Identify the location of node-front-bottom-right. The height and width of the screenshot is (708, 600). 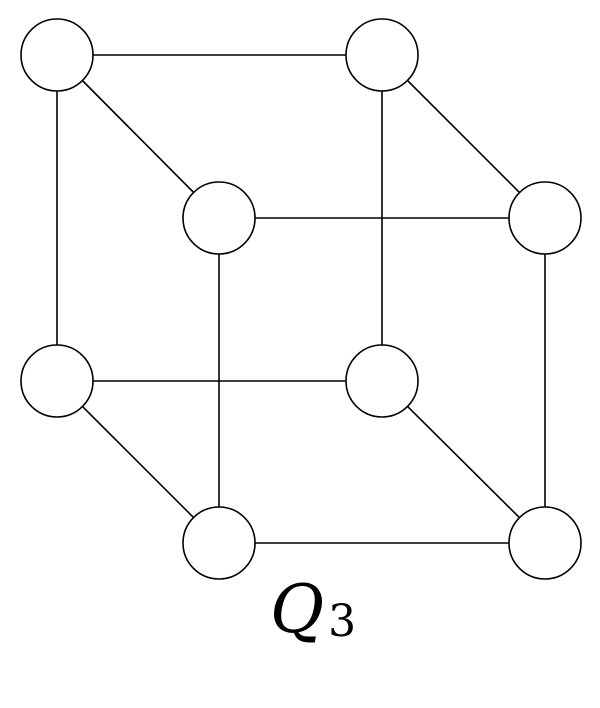
(545, 543).